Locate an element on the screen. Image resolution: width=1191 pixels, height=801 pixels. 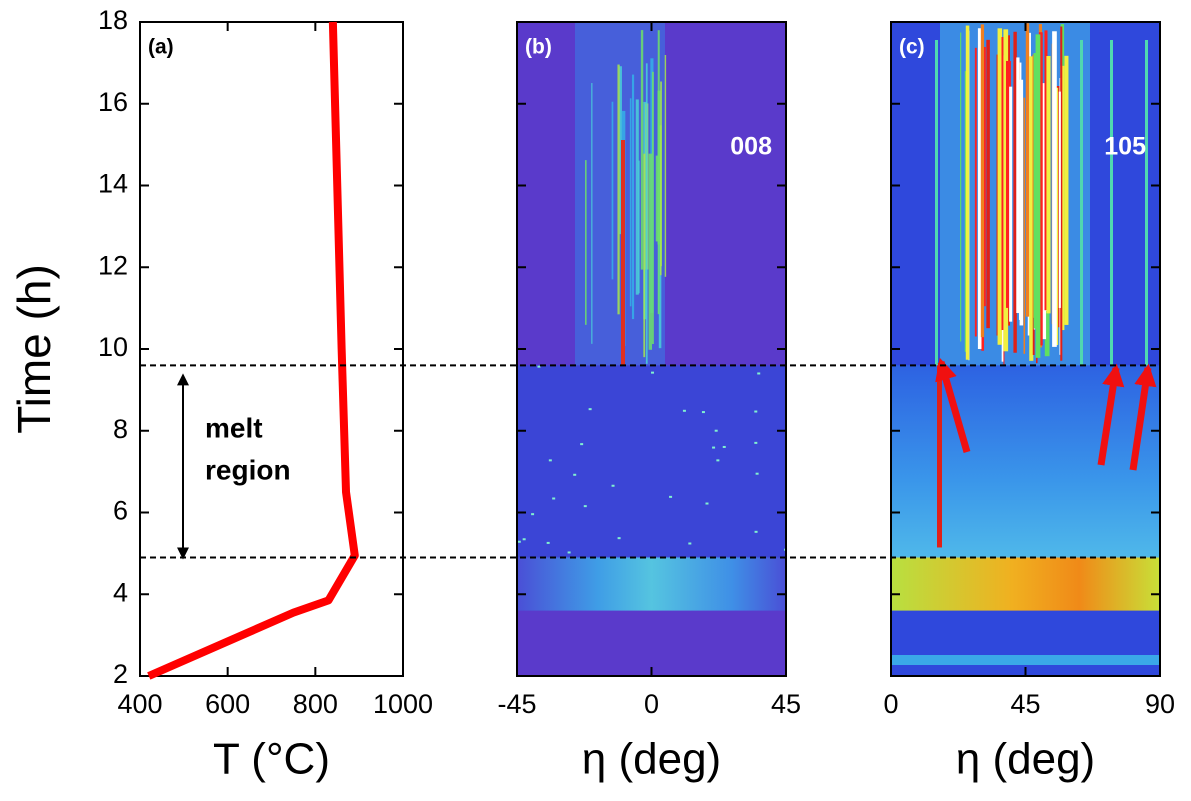
x-tick-label: 0 is located at coordinates (890, 704).